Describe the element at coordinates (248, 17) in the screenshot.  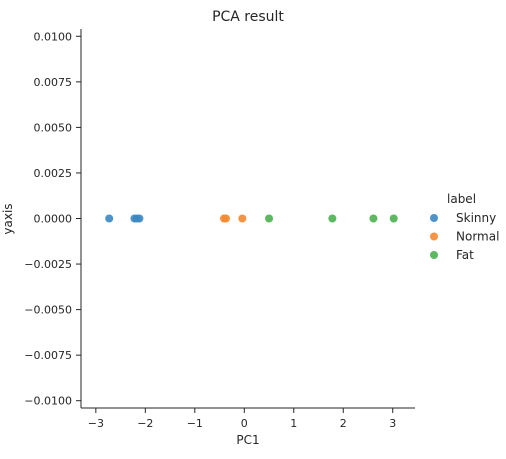
I see `chart-title: PCA result` at that location.